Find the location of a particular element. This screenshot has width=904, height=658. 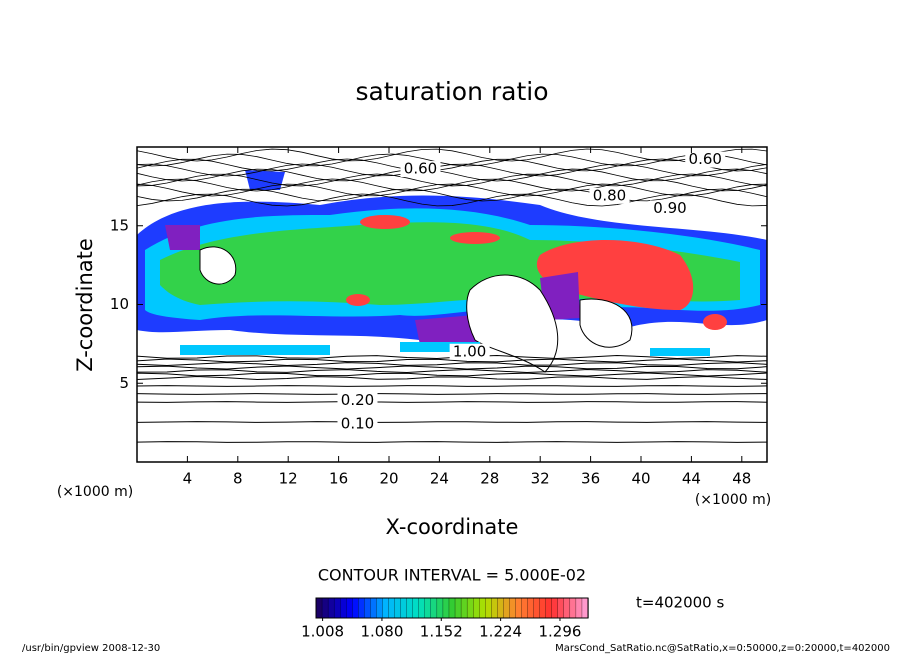

y-tick-label: 10 is located at coordinates (119, 304).